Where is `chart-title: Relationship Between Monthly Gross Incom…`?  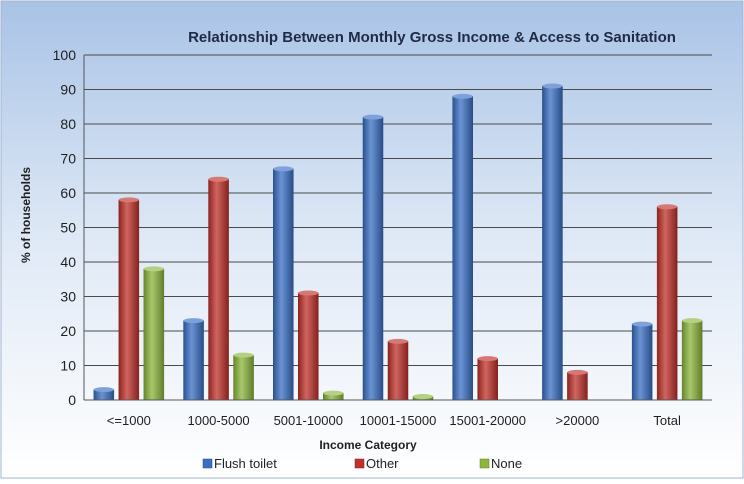
chart-title: Relationship Between Monthly Gross Incom… is located at coordinates (432, 37).